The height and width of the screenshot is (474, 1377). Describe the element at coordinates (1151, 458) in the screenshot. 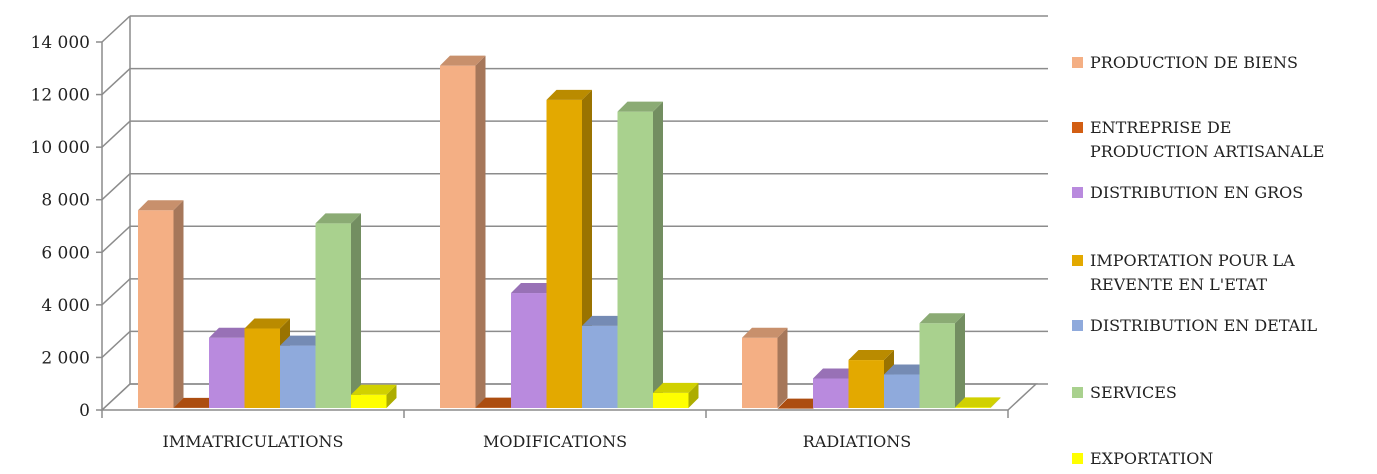

I see `legend-label: EXPORTATION` at that location.